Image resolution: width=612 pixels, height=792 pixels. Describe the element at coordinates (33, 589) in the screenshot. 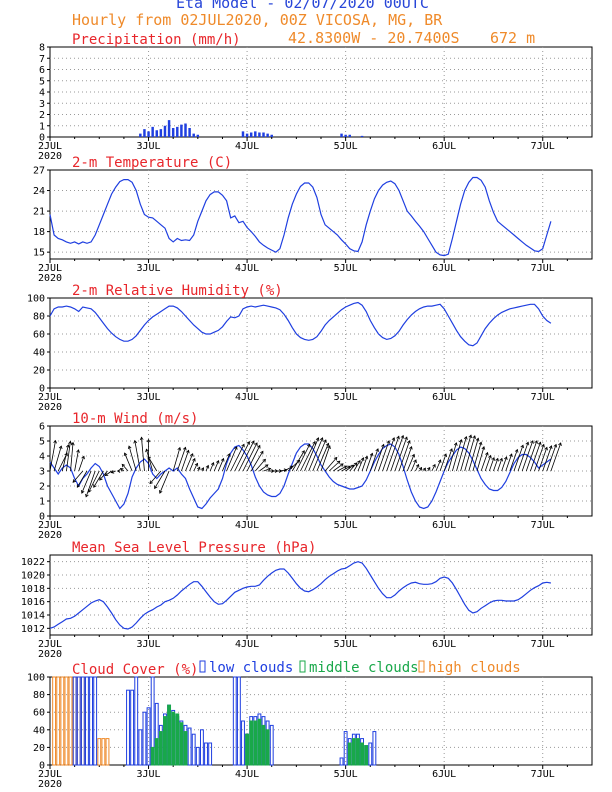

I see `y-tick-label: 1018` at that location.